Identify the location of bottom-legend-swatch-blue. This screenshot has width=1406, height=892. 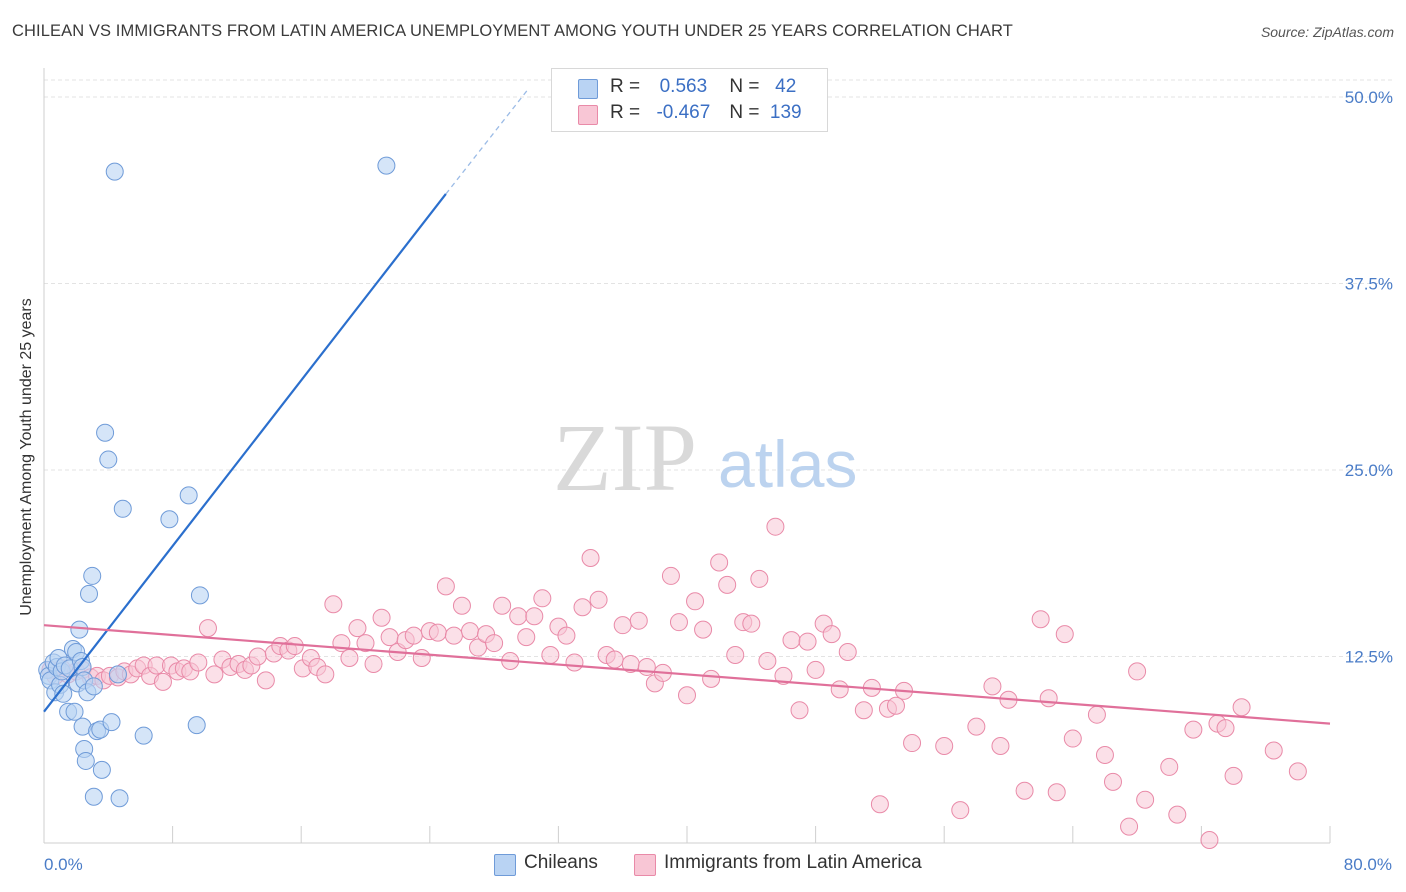
(505, 865).